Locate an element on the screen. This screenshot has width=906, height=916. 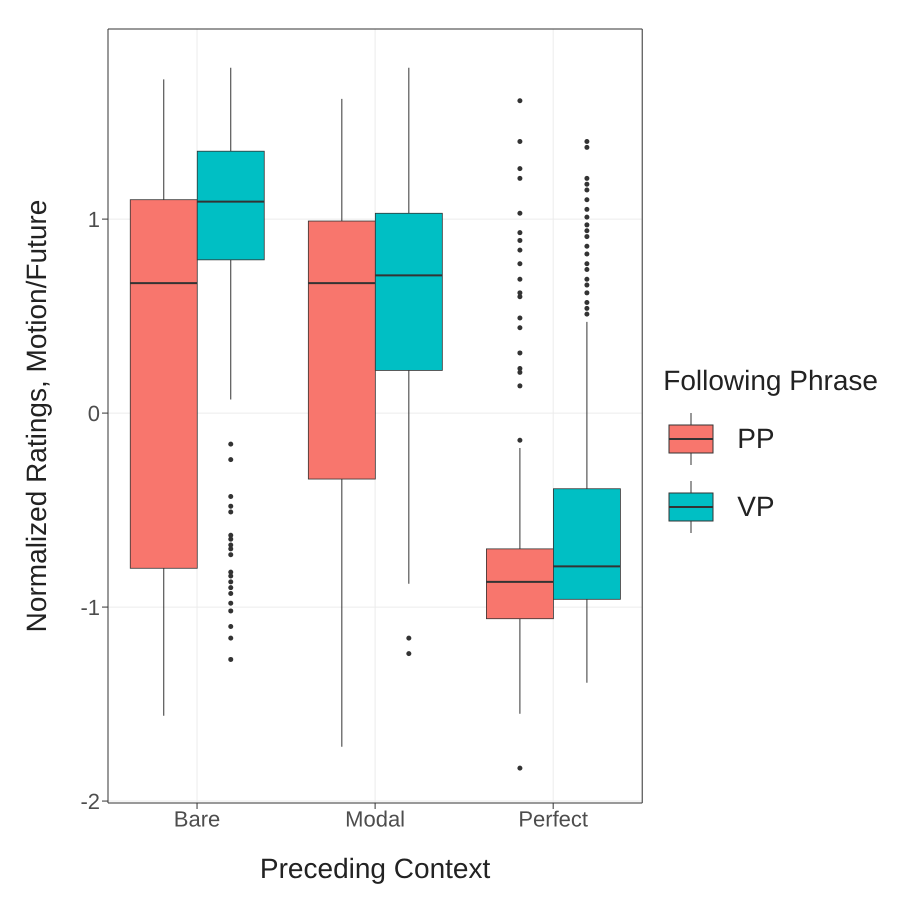
x-tick-label: Modal is located at coordinates (375, 819).